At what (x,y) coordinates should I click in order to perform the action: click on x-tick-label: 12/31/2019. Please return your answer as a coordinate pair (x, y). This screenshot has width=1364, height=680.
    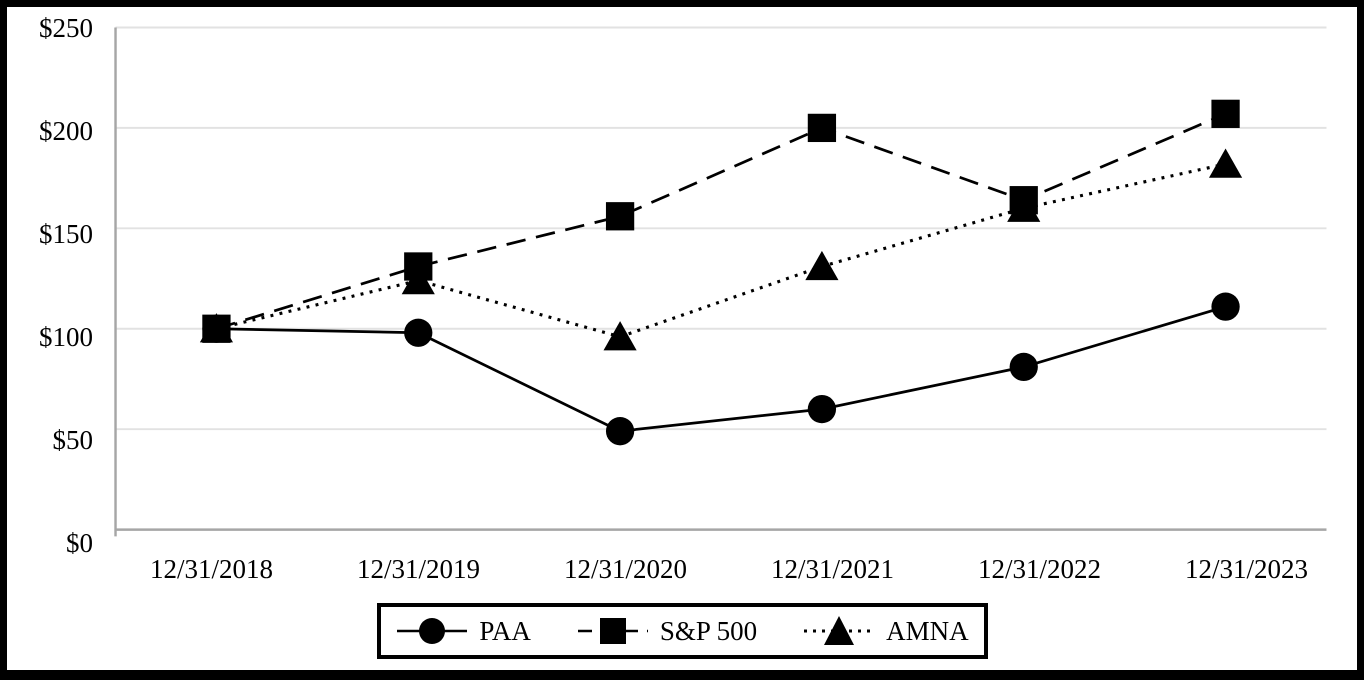
    Looking at the image, I should click on (418, 569).